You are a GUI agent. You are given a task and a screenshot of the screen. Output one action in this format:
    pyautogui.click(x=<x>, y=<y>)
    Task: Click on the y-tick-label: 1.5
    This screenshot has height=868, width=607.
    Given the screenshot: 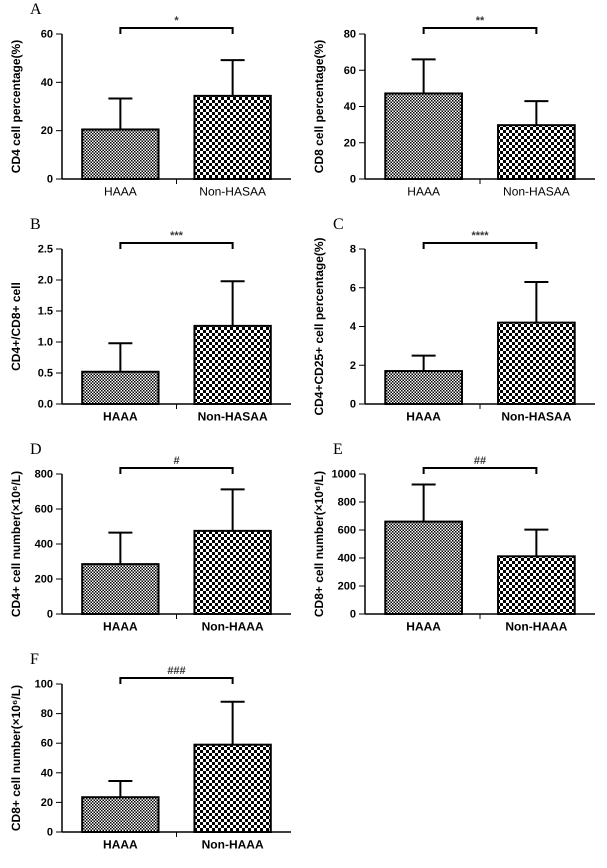 What is the action you would take?
    pyautogui.click(x=45, y=312)
    